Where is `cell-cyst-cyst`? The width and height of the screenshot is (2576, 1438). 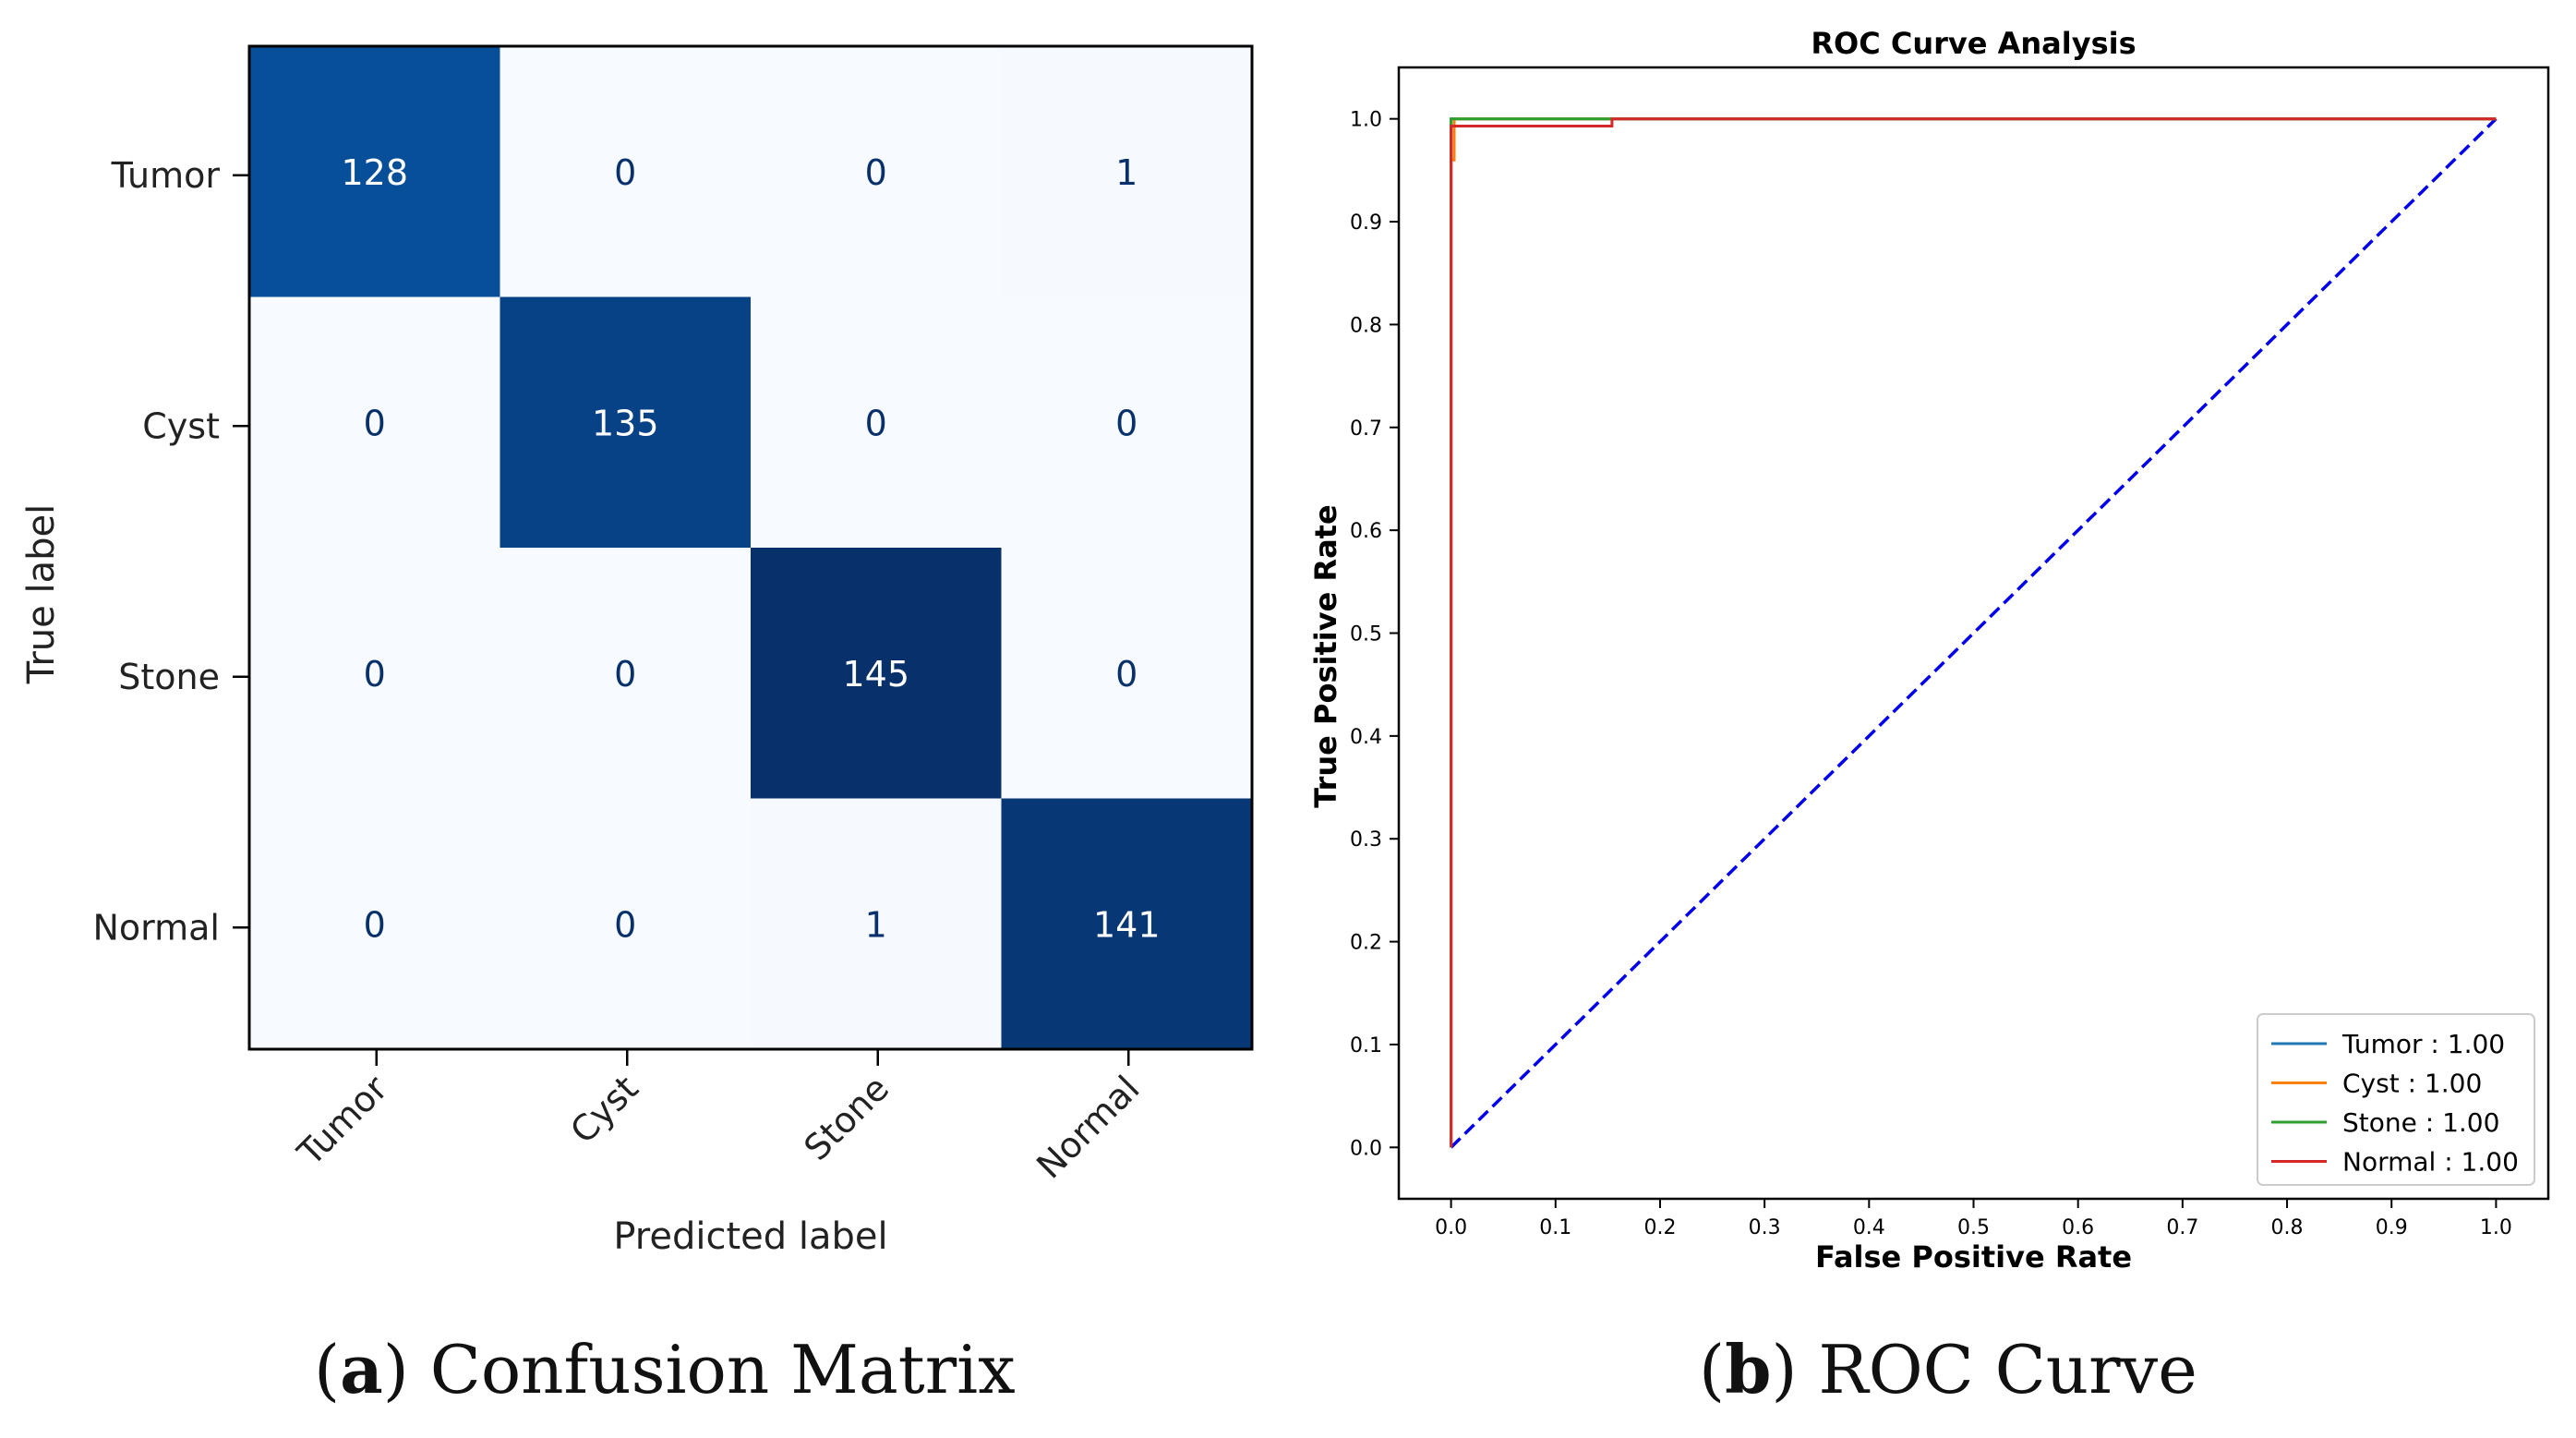
cell-cyst-cyst is located at coordinates (626, 423).